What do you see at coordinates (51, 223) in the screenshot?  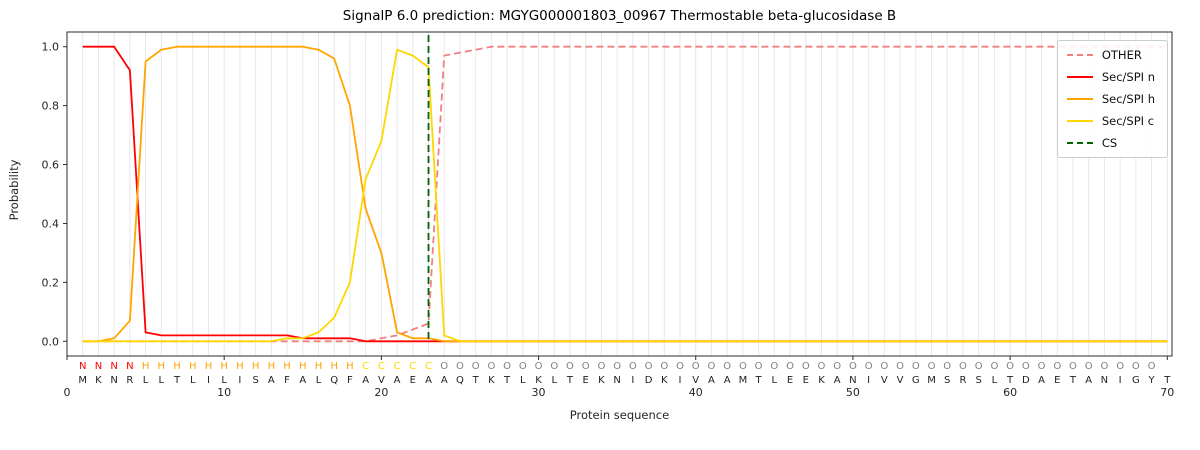 I see `y-tick-label: 0.4` at bounding box center [51, 223].